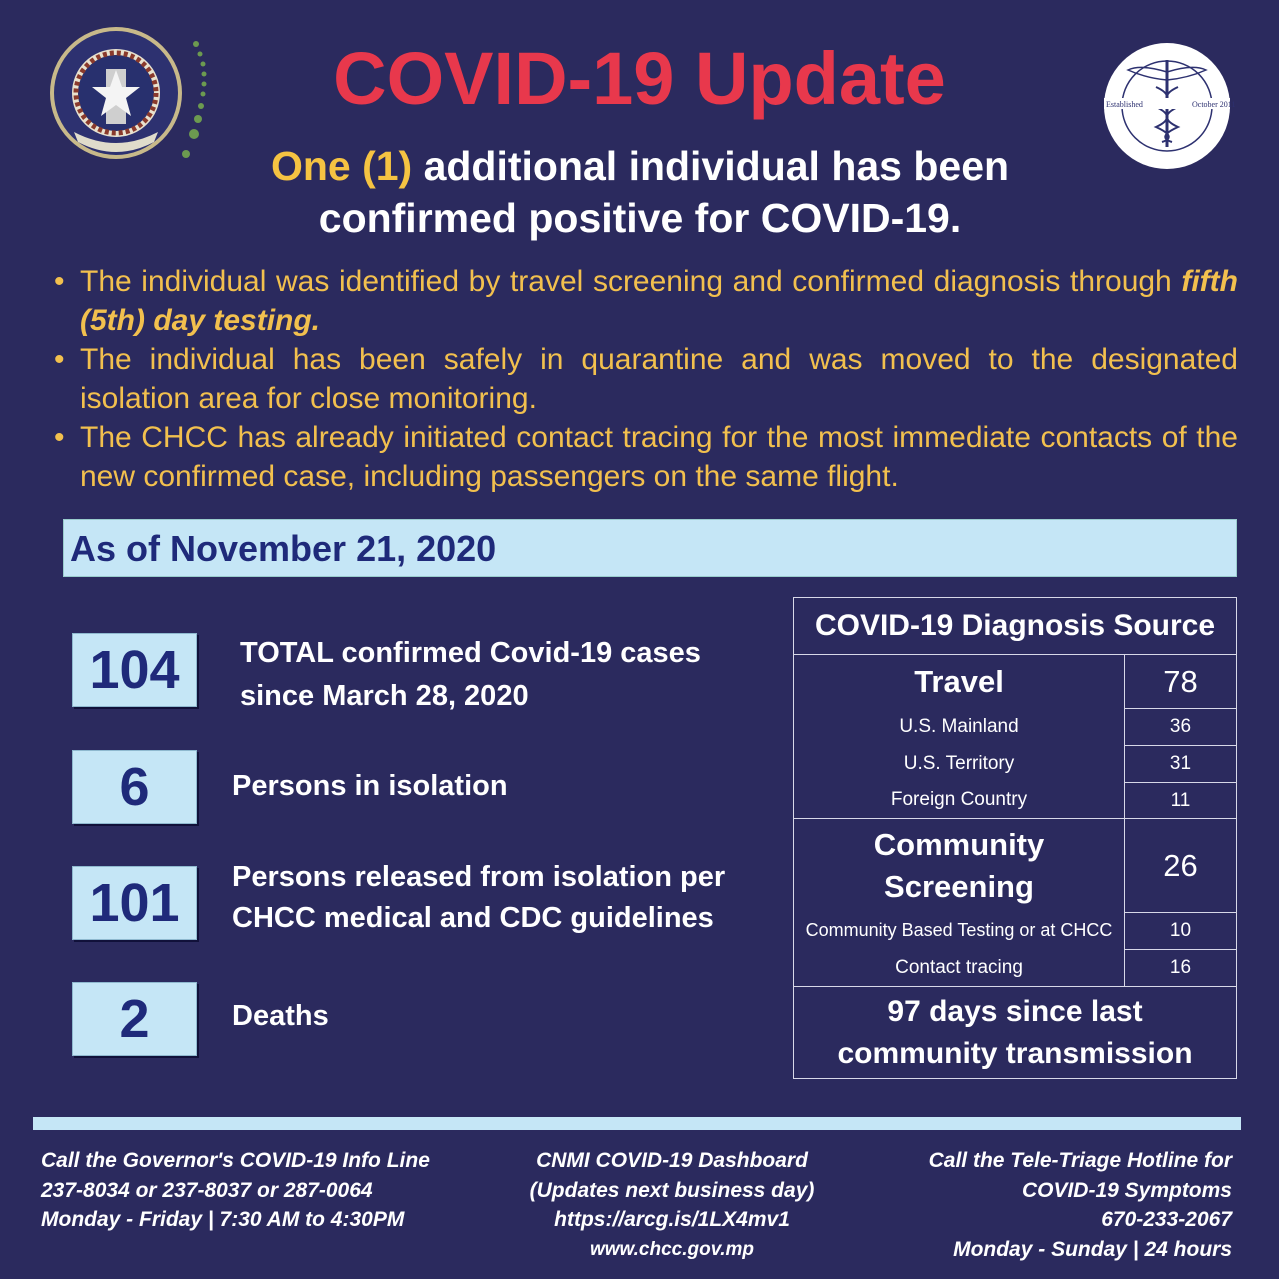  I want to click on label-line: 97 days since last, so click(1015, 1011).